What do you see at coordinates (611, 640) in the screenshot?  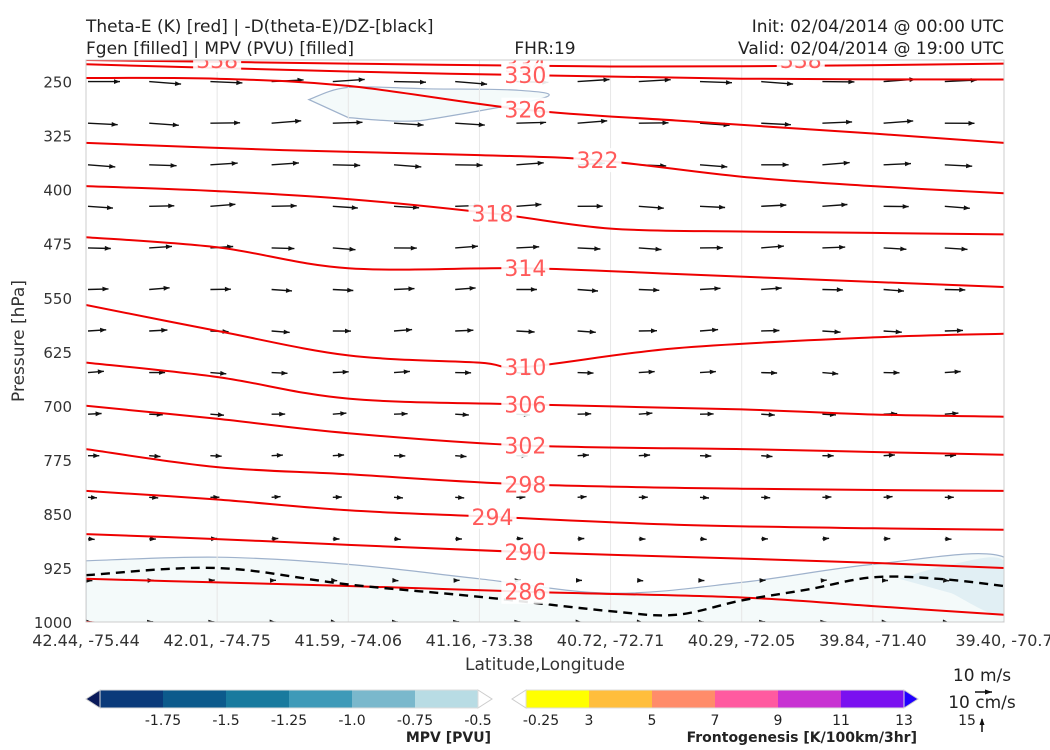 I see `x-tick-label: 40.72, -72.71` at bounding box center [611, 640].